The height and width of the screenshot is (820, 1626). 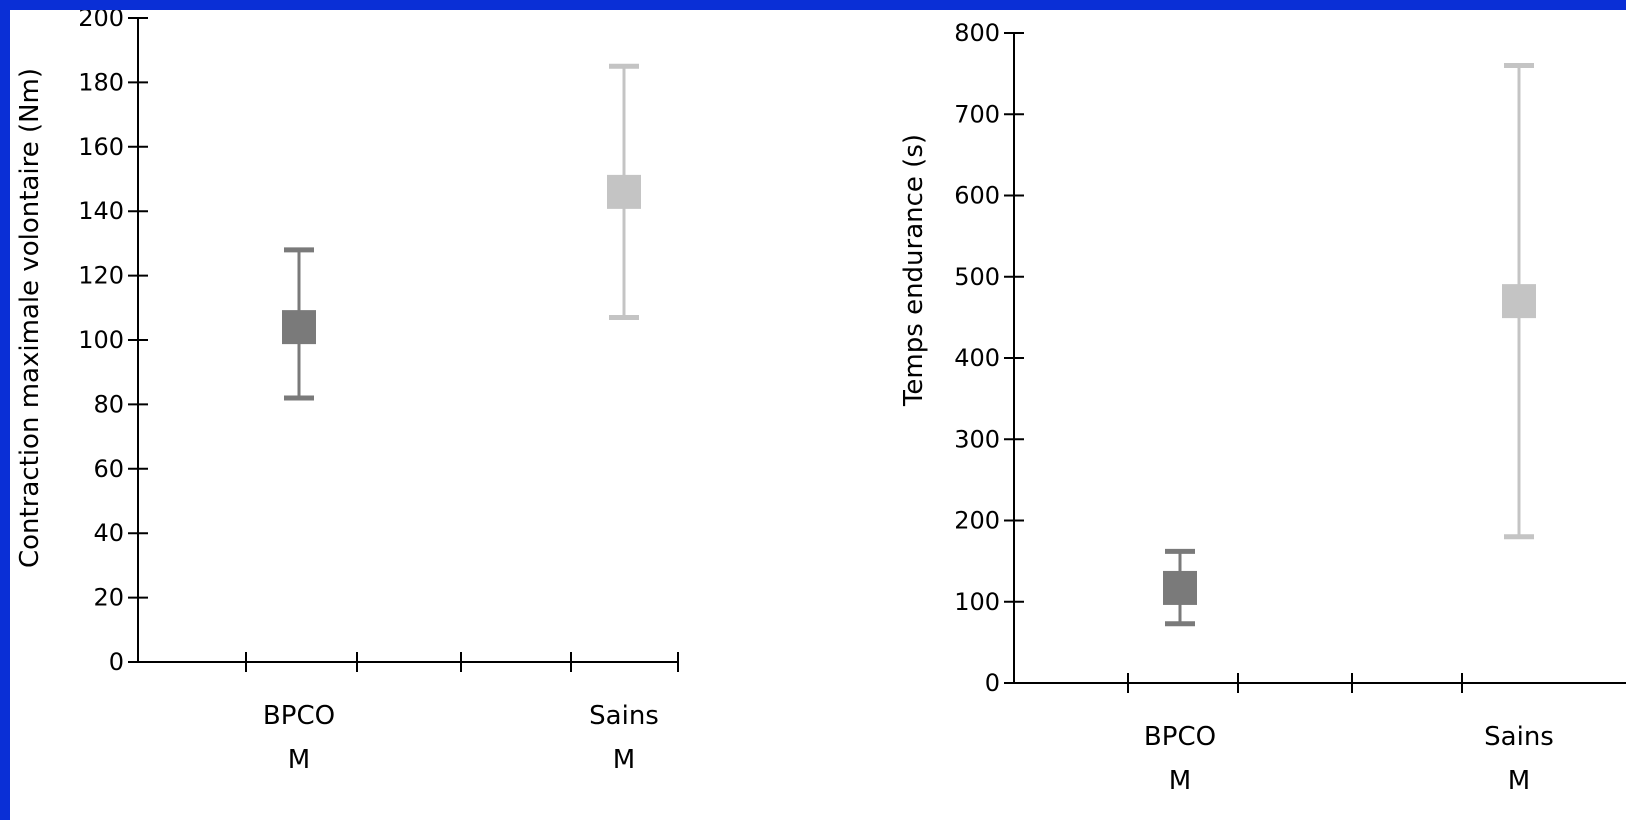 I want to click on y-tick-label: 800, so click(x=977, y=33).